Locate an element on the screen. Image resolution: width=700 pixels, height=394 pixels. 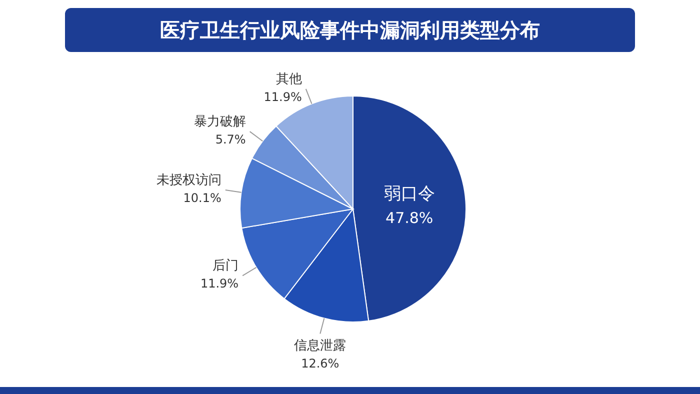
data-label: 10.1% is located at coordinates (202, 198).